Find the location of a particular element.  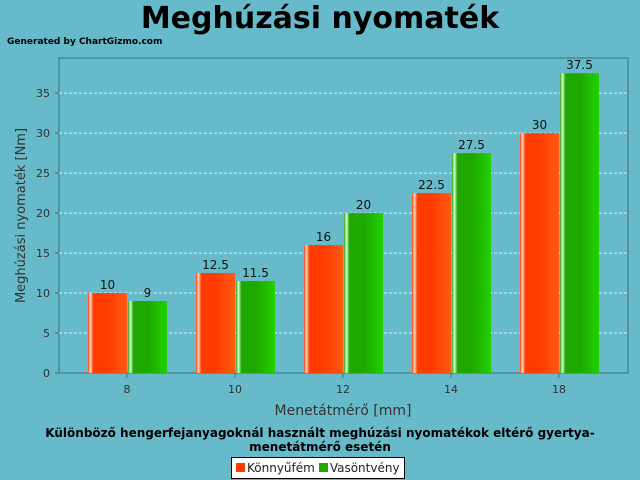

legend-label: Könnyűfém is located at coordinates (281, 468).